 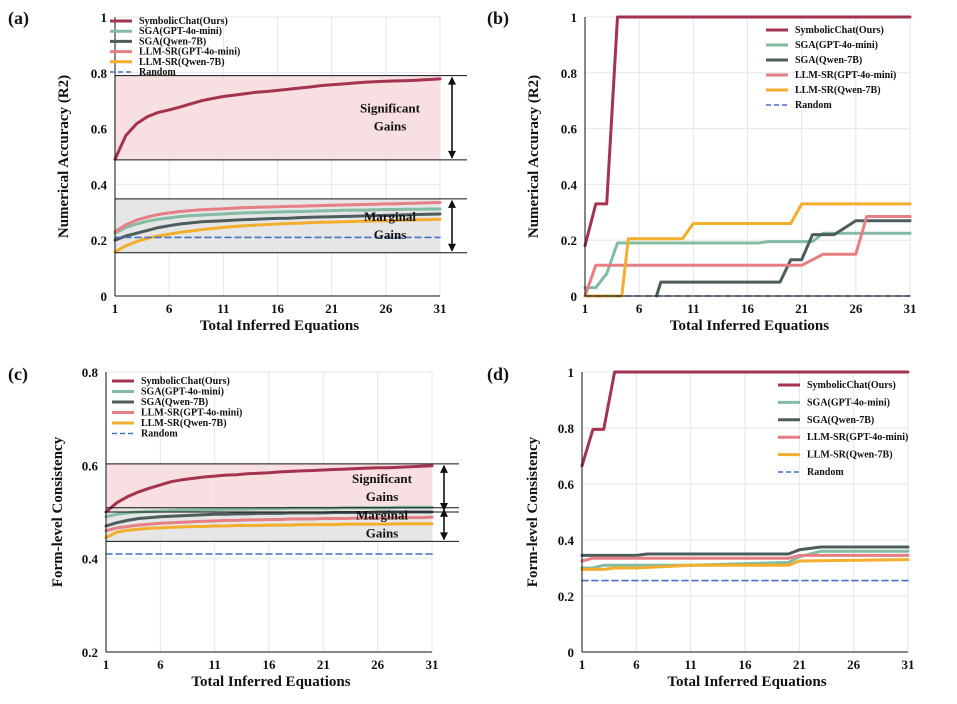 I want to click on y-axis-title: Numerical Accuracy (R2), so click(x=64, y=156).